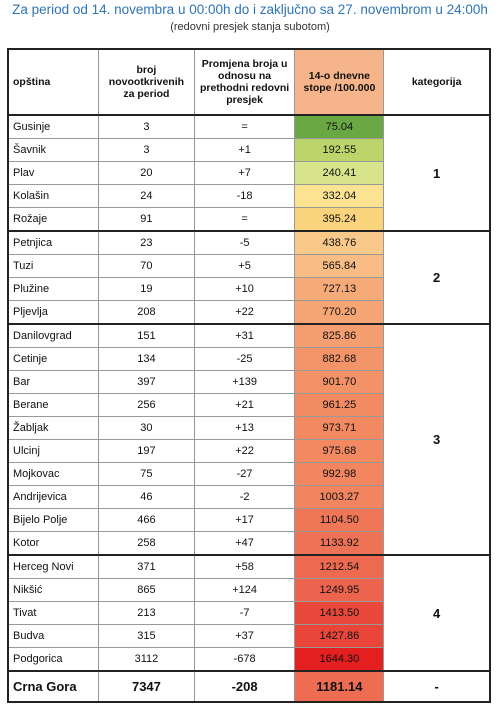 The height and width of the screenshot is (709, 500). I want to click on cell: 213, so click(146, 613).